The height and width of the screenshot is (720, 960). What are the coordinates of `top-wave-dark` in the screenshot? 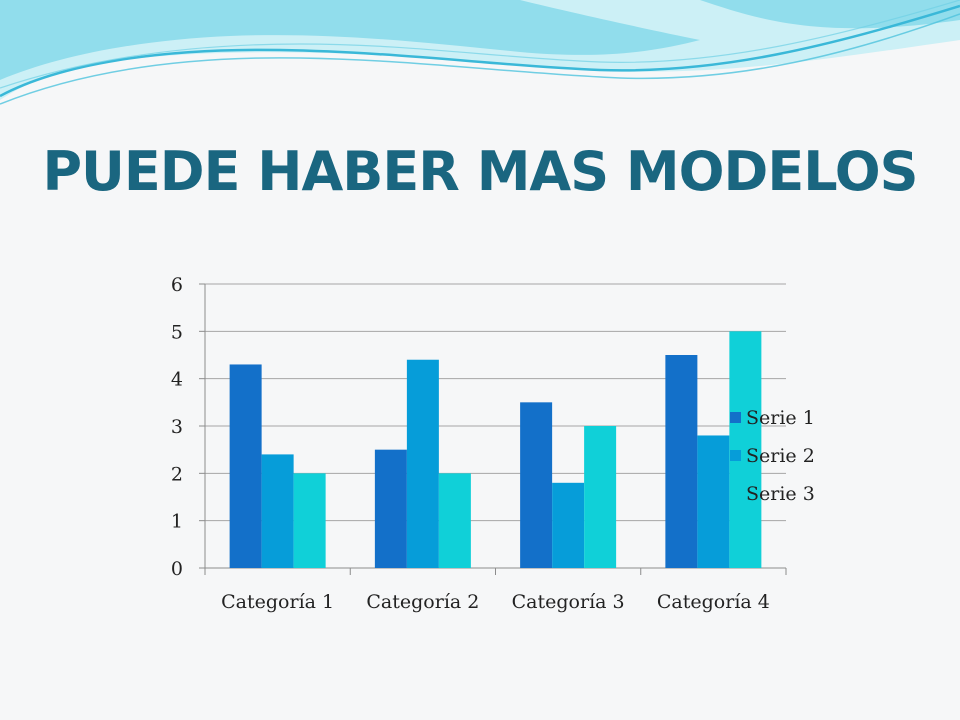 It's located at (480, 51).